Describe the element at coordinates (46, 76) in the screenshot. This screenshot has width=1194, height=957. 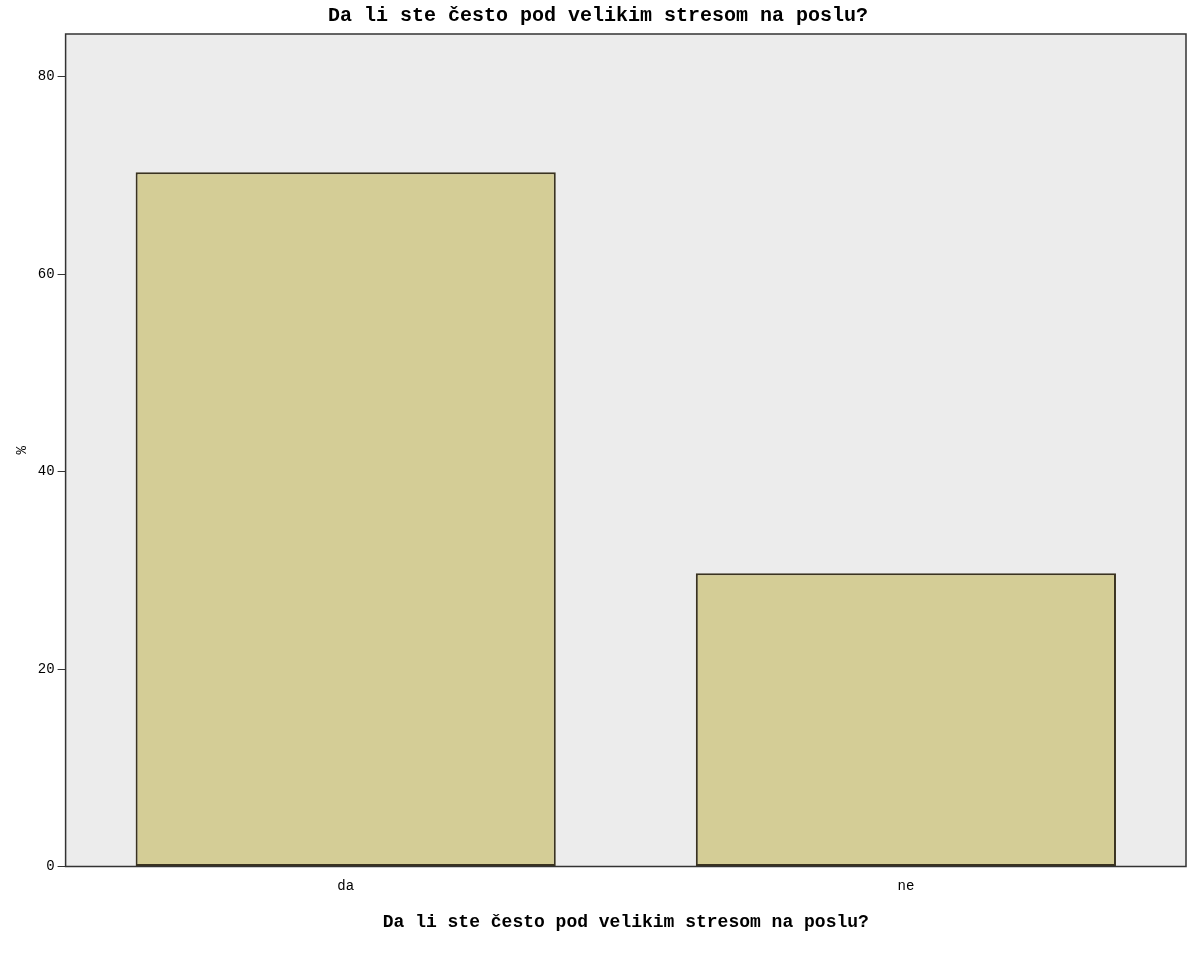
I see `y-tick-label: 80` at that location.